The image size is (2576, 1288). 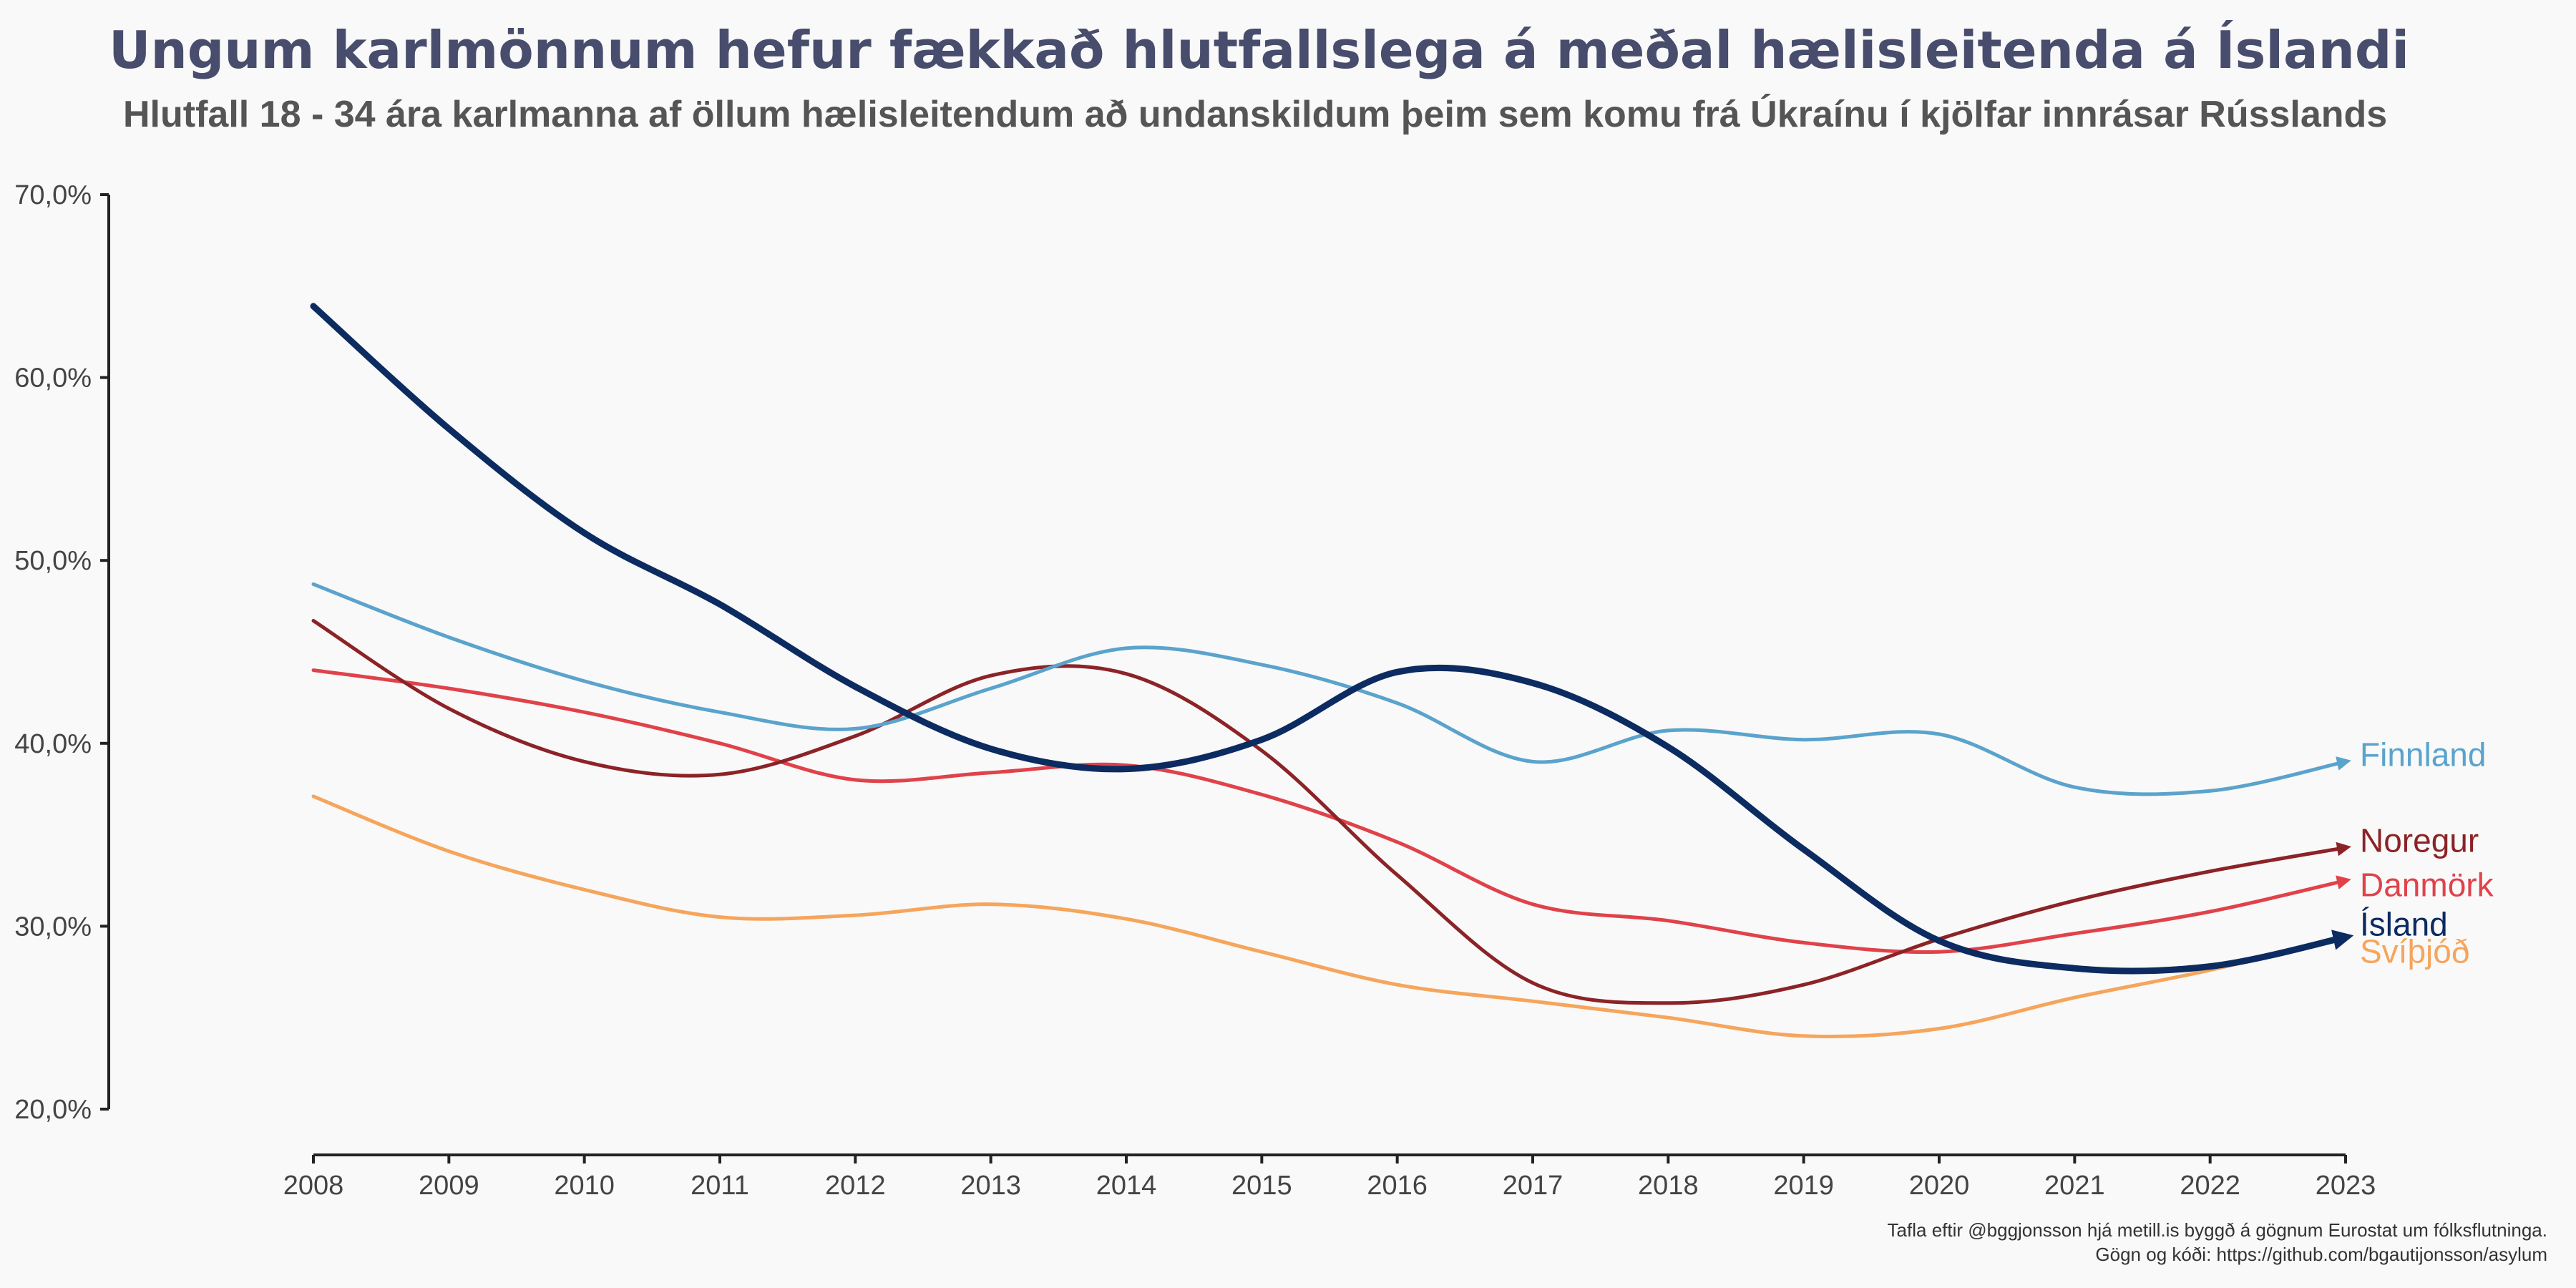 I want to click on x-tick-label: 2022, so click(x=2210, y=1186).